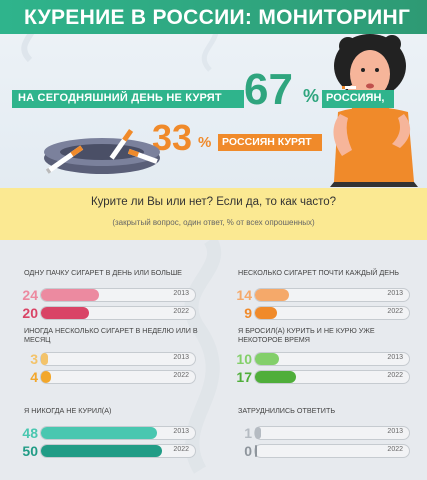 The height and width of the screenshot is (480, 427). Describe the element at coordinates (244, 377) in the screenshot. I see `stat-value-2022: 17` at that location.